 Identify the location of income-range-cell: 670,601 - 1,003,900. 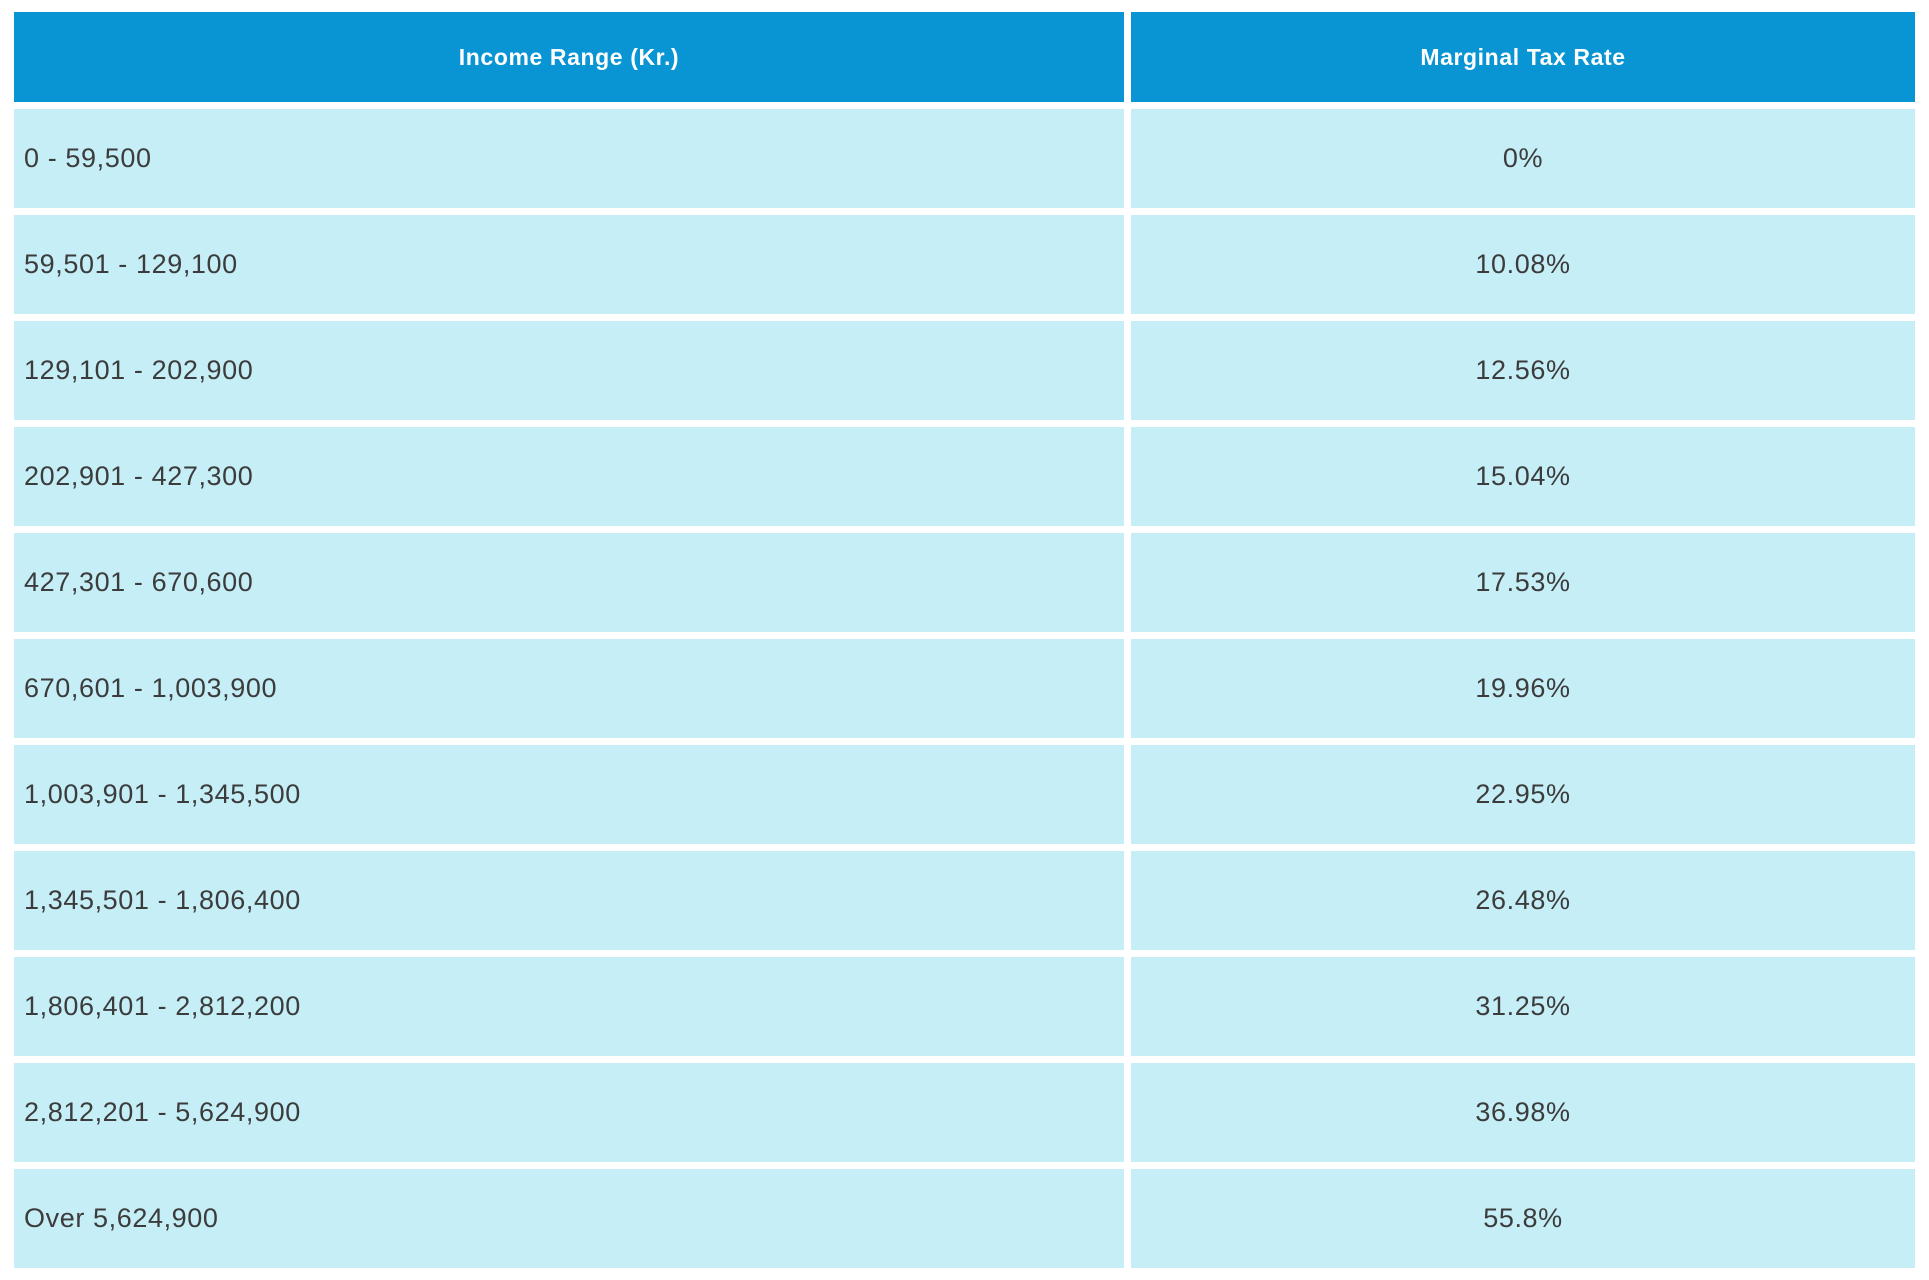
(569, 688).